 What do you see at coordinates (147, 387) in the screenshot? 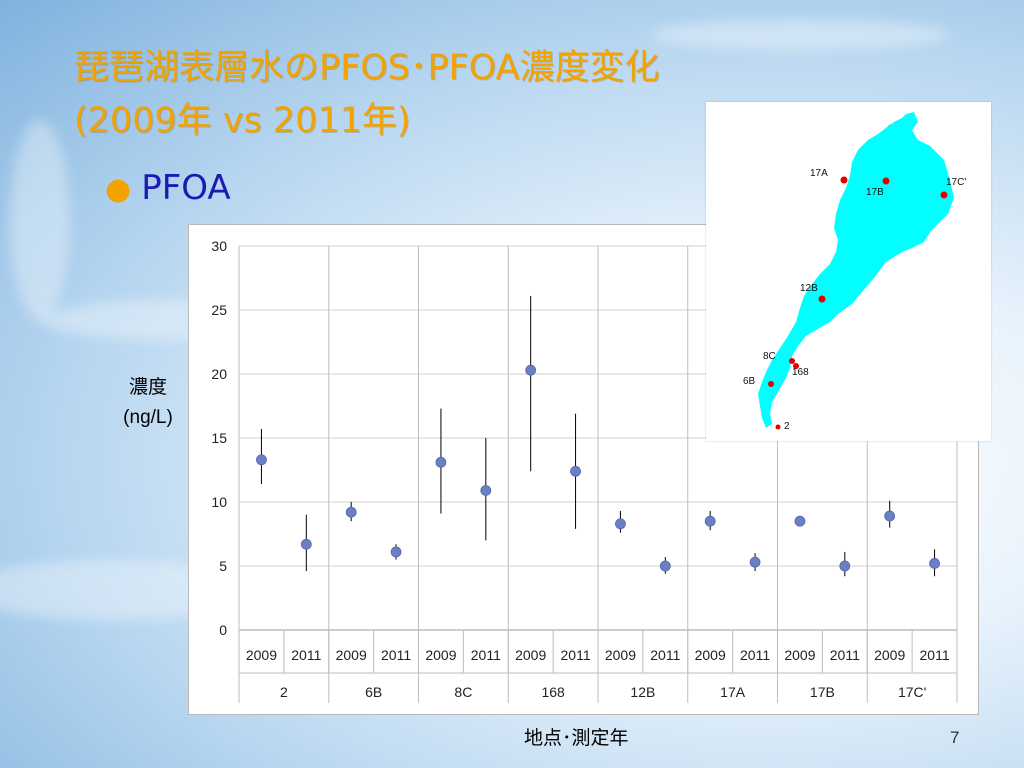
I see `y-axis-label-line-1: 濃度` at bounding box center [147, 387].